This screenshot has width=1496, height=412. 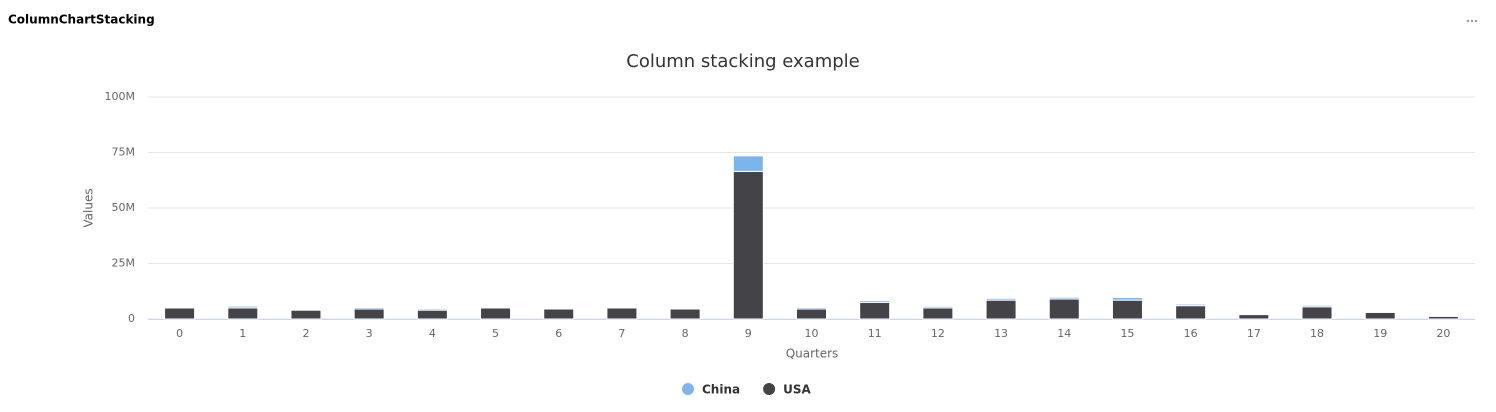 What do you see at coordinates (1254, 333) in the screenshot?
I see `x-tick-label: 17` at bounding box center [1254, 333].